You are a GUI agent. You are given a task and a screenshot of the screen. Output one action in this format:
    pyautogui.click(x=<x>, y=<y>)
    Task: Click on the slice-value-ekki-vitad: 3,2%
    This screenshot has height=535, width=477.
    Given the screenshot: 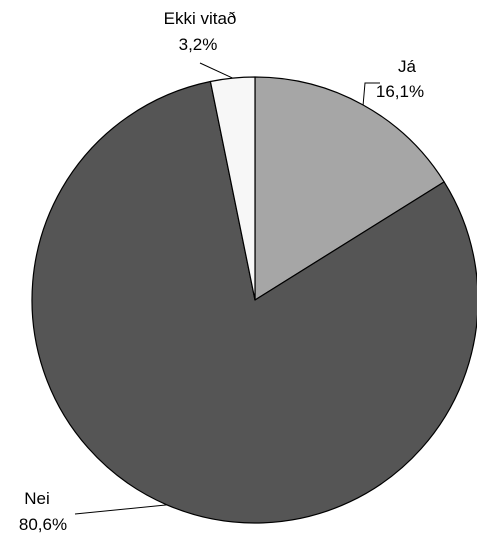 What is the action you would take?
    pyautogui.click(x=198, y=44)
    